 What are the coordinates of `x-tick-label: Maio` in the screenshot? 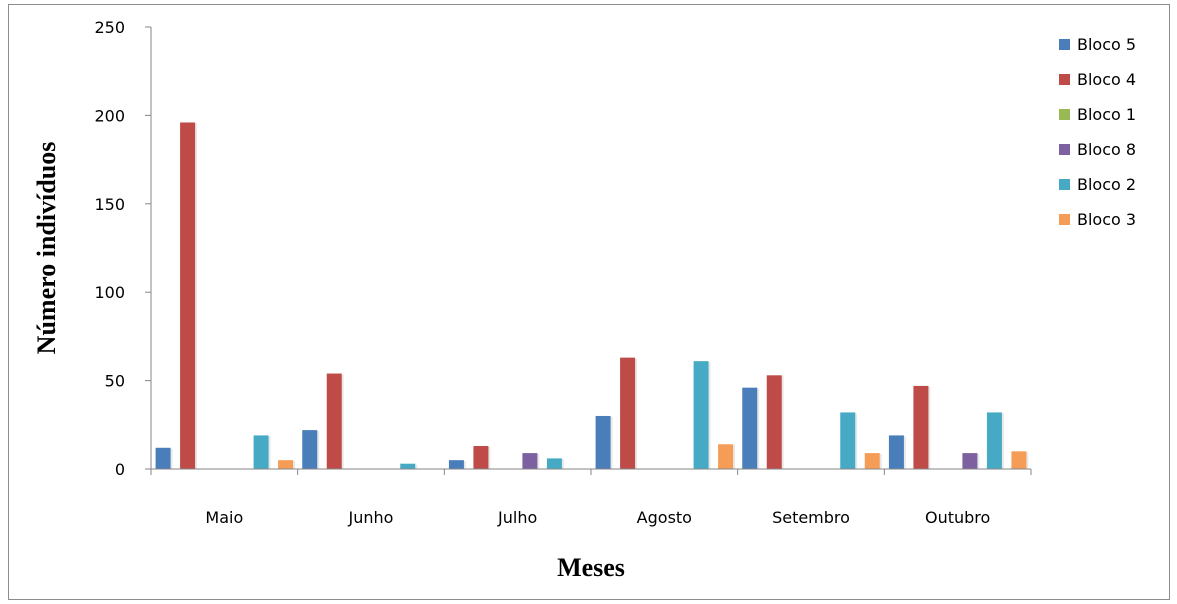 It's located at (224, 517).